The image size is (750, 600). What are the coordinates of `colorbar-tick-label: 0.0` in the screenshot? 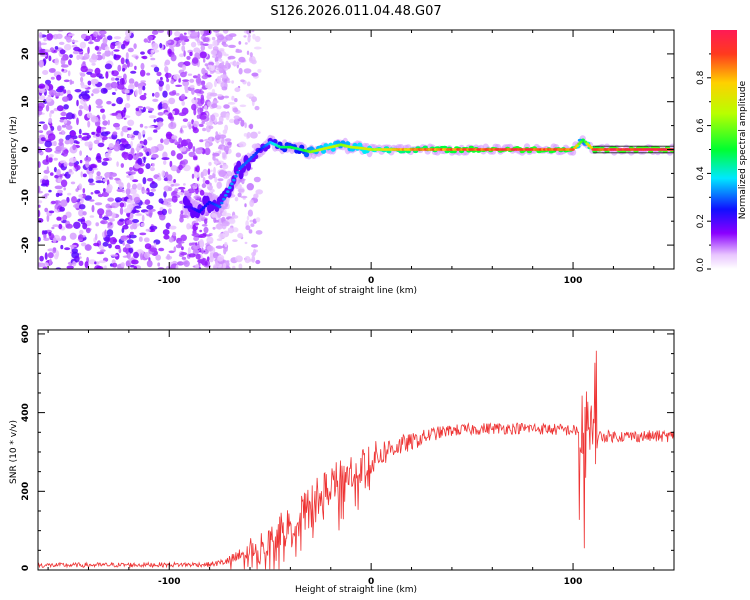 It's located at (701, 265).